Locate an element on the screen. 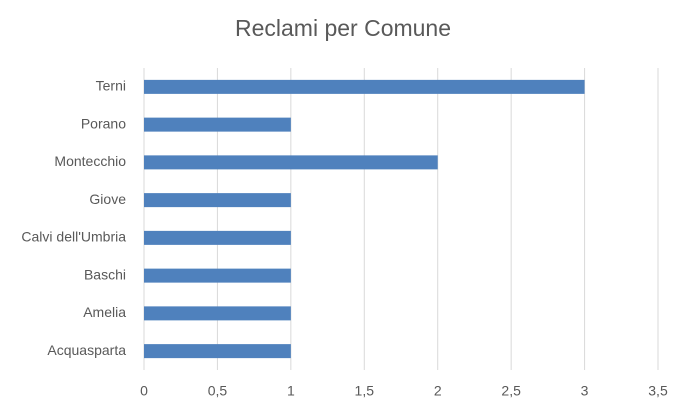  y-tick-label: Porano is located at coordinates (103, 123).